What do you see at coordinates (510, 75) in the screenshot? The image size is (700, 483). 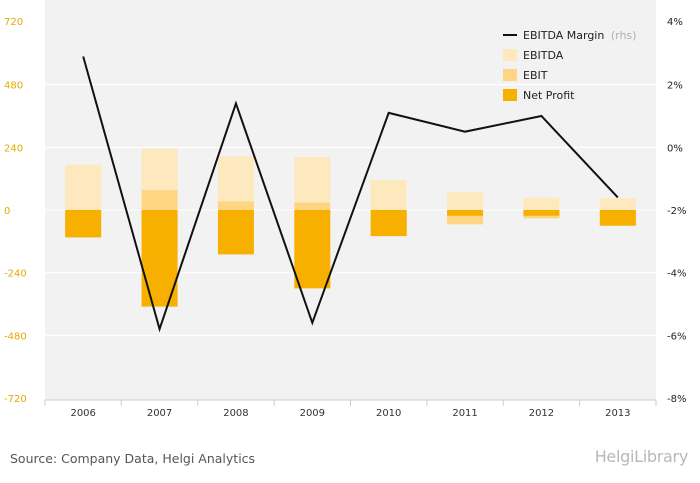 I see `legend-swatch-ebit` at bounding box center [510, 75].